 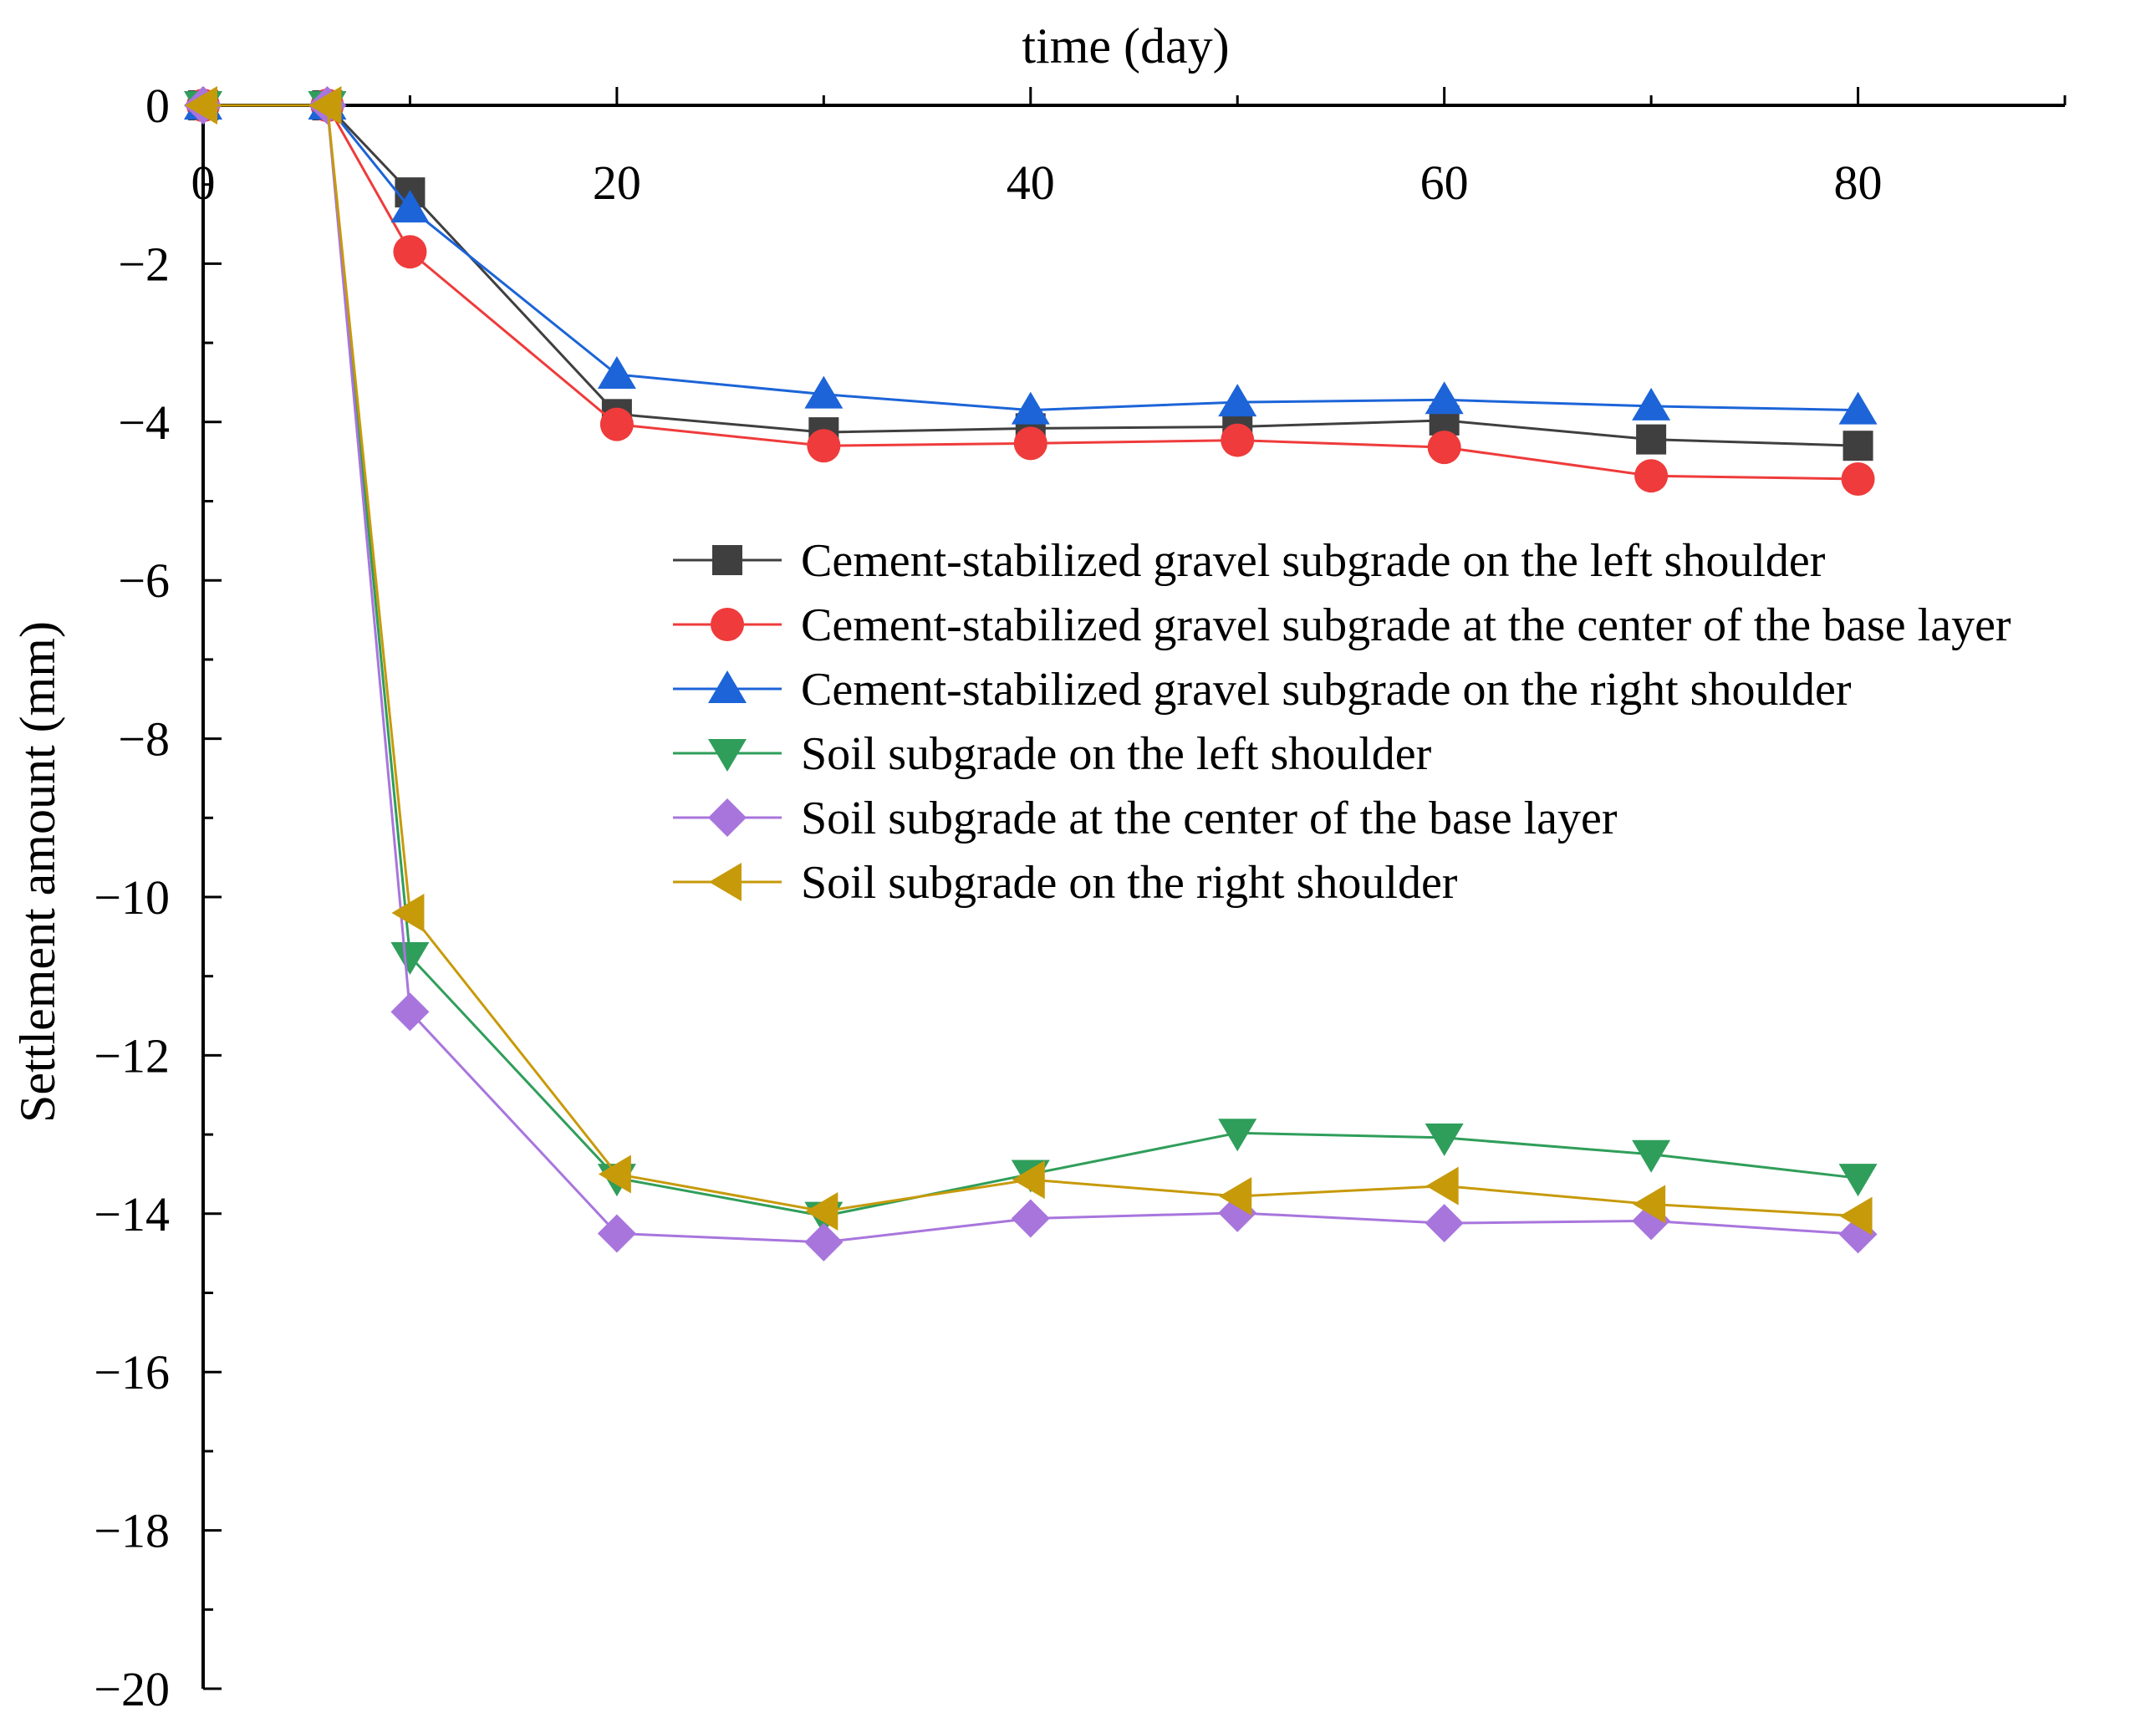 What do you see at coordinates (204, 182) in the screenshot?
I see `x-tick-label: 0` at bounding box center [204, 182].